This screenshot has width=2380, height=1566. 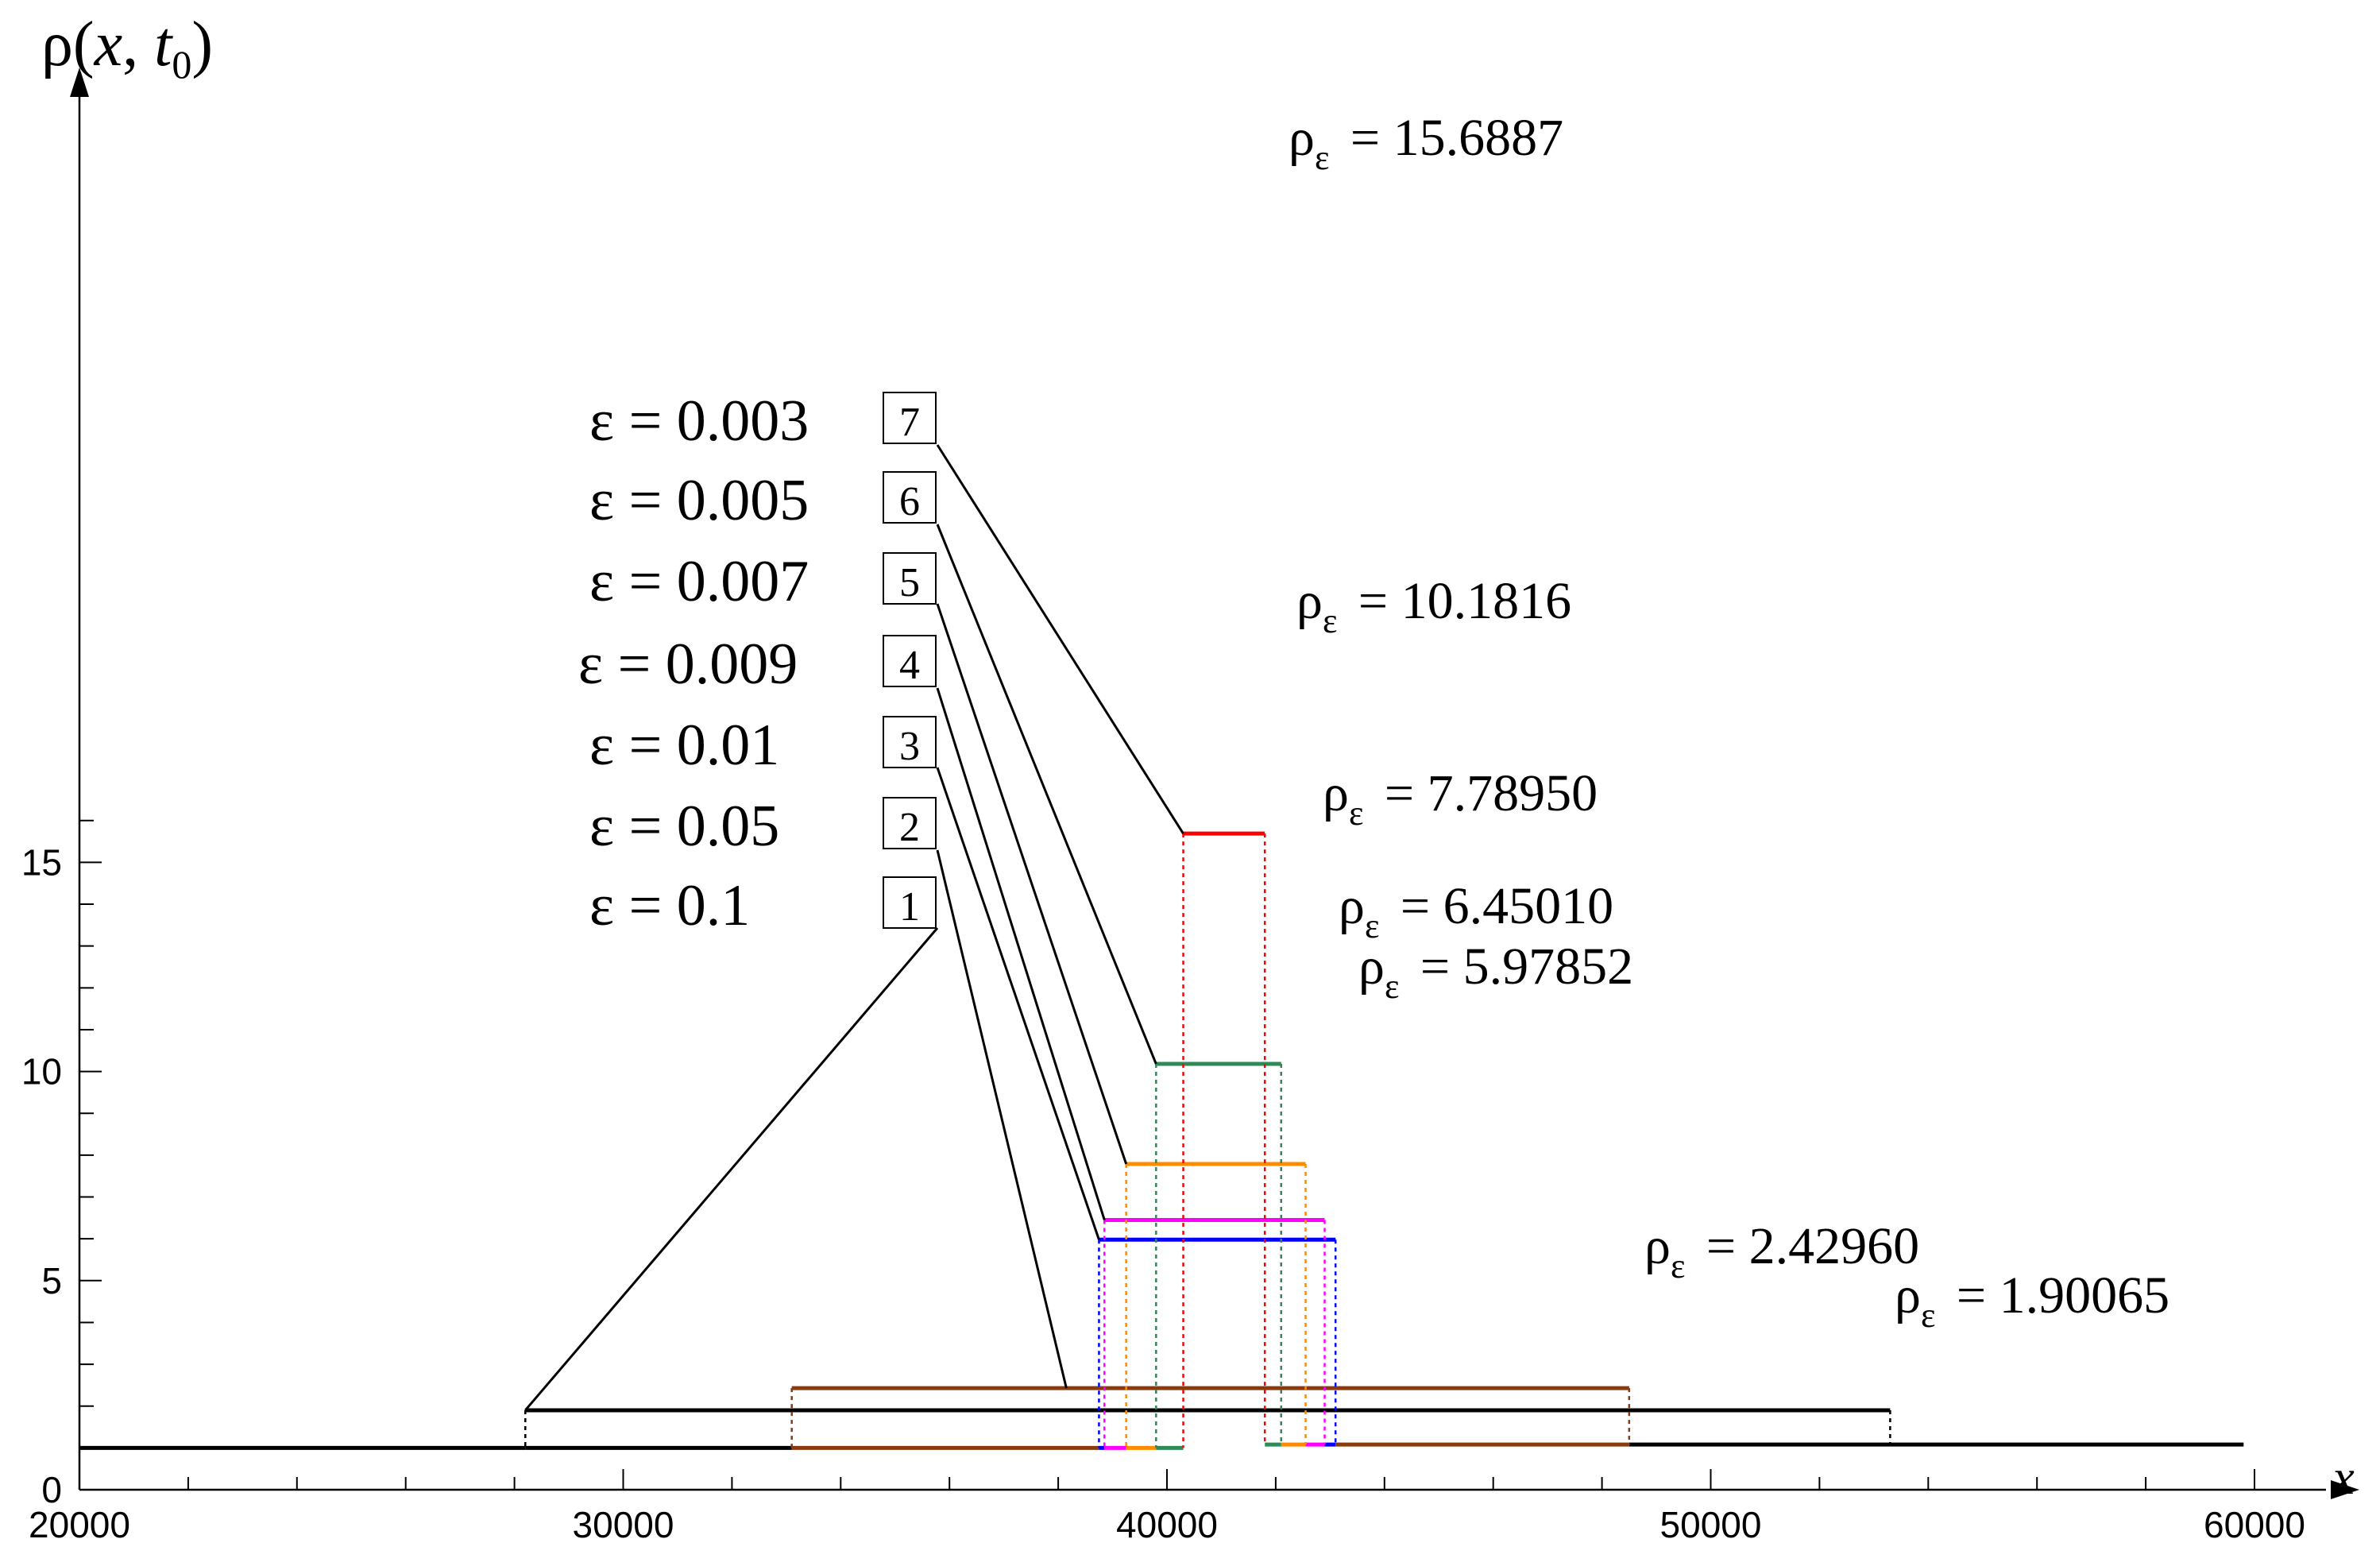 I want to click on legend-label-4: ε = 0.009, so click(x=688, y=664).